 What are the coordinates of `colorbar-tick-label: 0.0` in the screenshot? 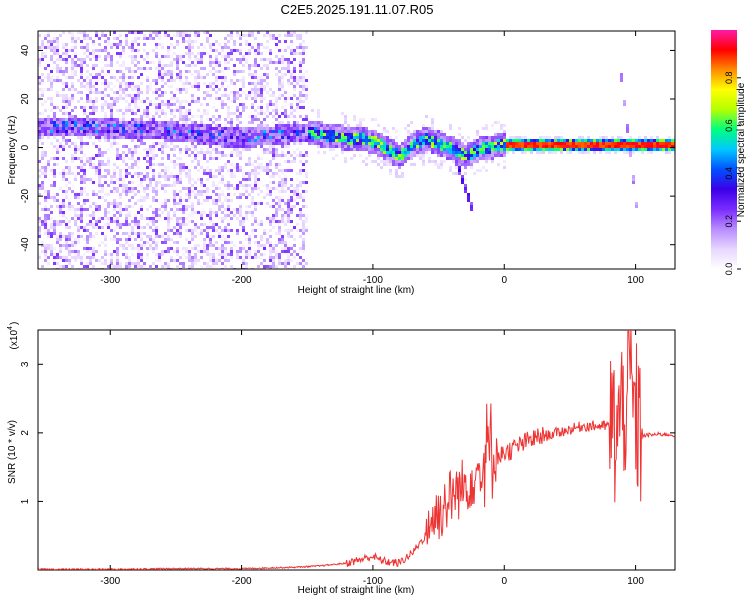 It's located at (729, 269).